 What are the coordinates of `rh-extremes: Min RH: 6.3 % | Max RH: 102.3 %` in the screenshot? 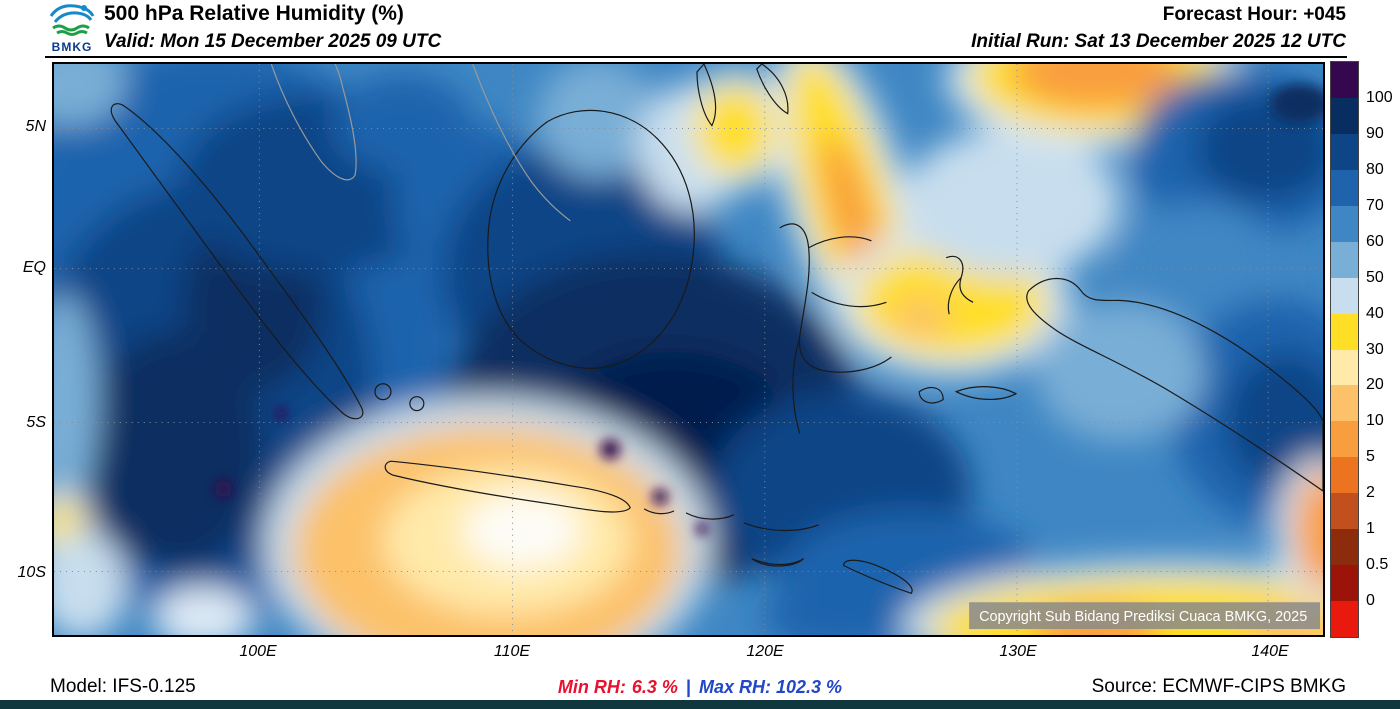 It's located at (700, 687).